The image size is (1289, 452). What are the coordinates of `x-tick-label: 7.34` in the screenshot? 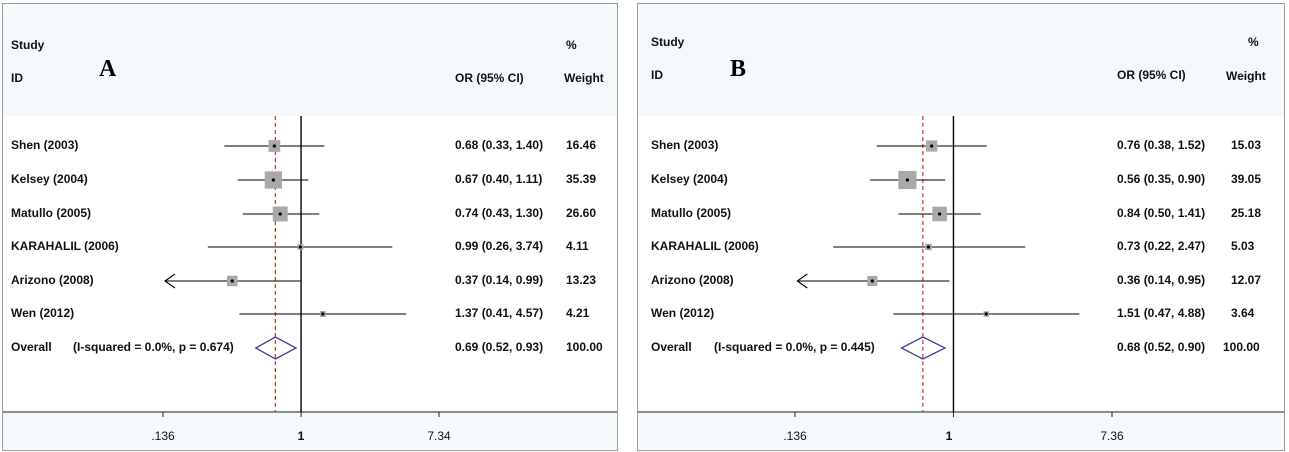 It's located at (439, 436).